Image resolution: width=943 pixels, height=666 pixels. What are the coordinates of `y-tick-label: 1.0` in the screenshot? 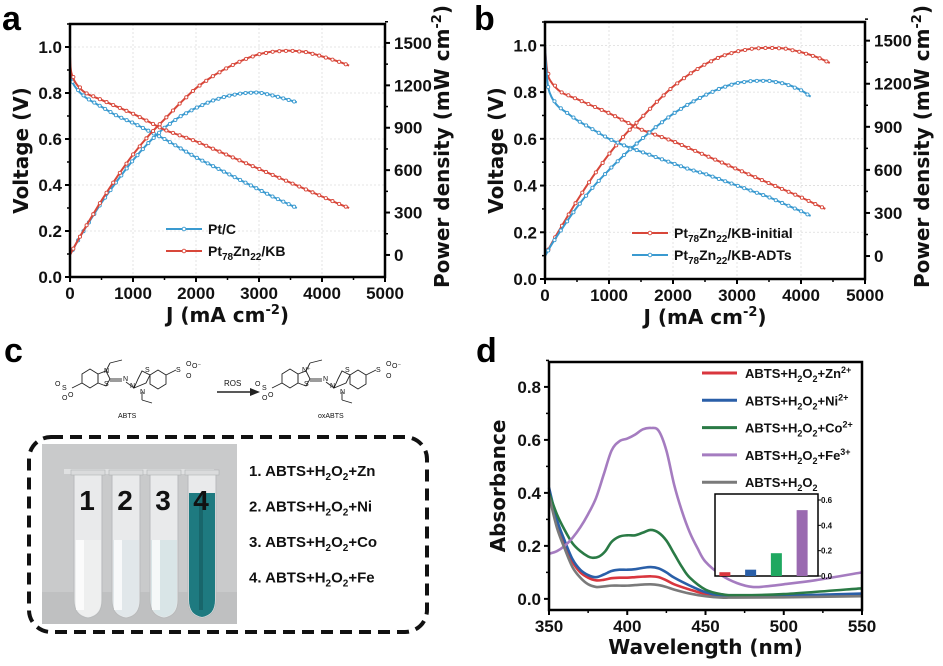 It's located at (50, 47).